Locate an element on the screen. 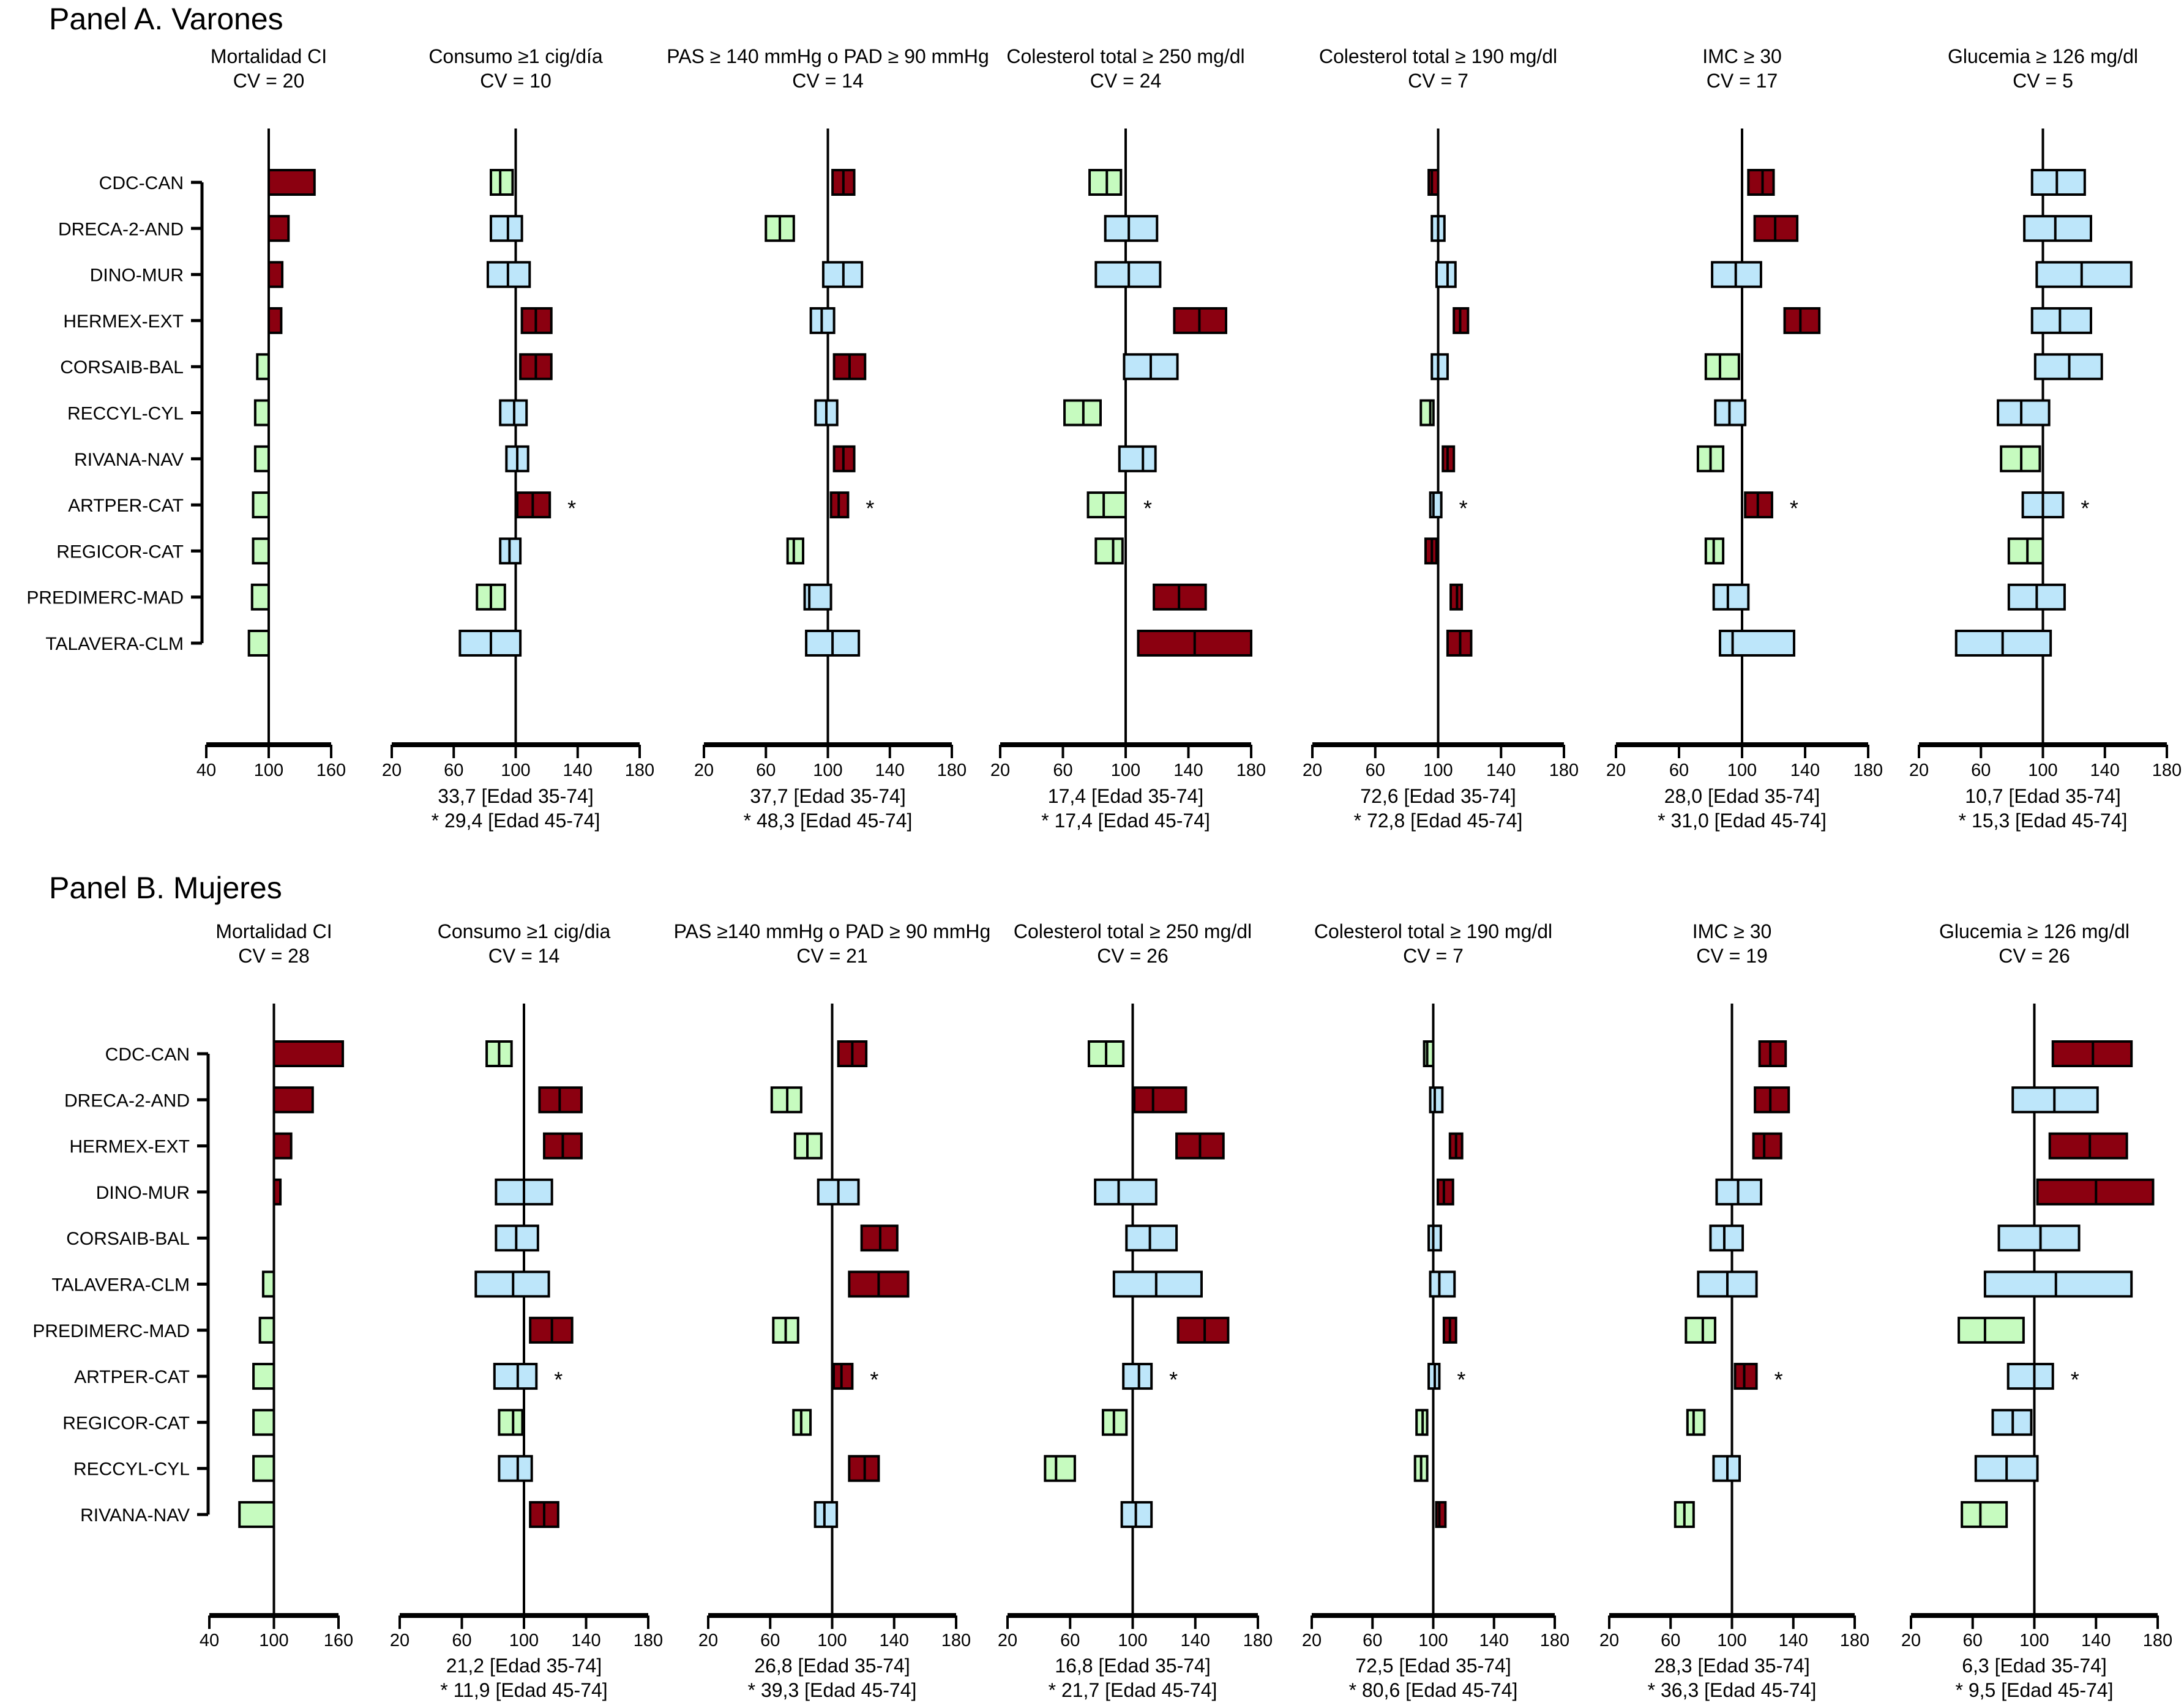 The image size is (2184, 1703). subplot-cv: CV = 21 is located at coordinates (832, 956).